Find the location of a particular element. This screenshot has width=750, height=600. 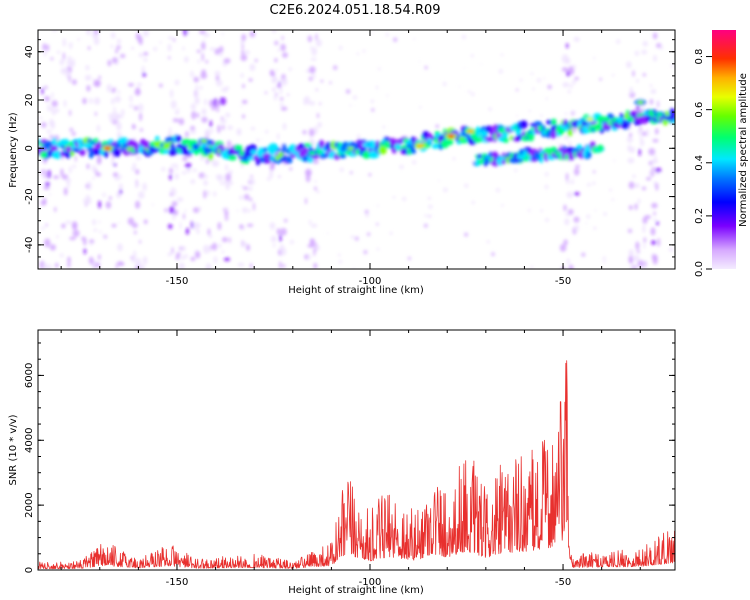

figure-title: C2E6.2024.051.18.54.R09 is located at coordinates (354, 10).